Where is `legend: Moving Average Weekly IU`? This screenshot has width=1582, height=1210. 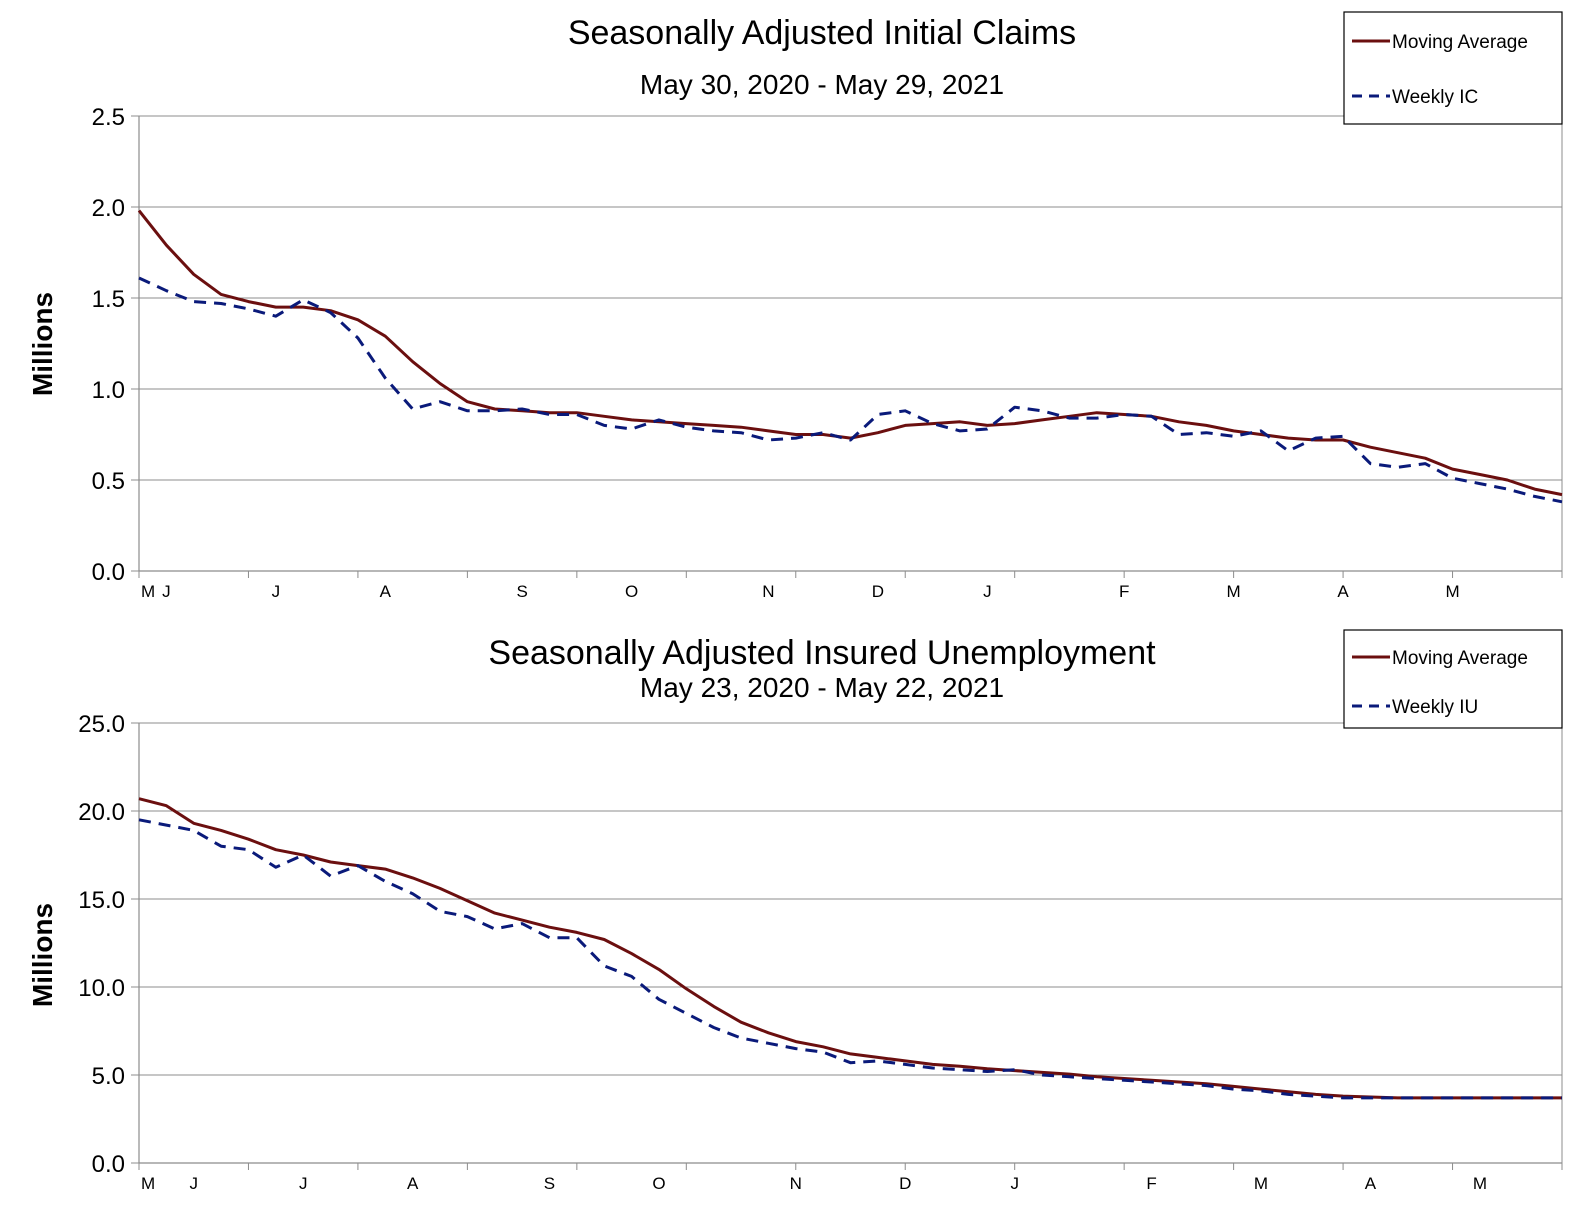
legend: Moving Average Weekly IU is located at coordinates (1453, 679).